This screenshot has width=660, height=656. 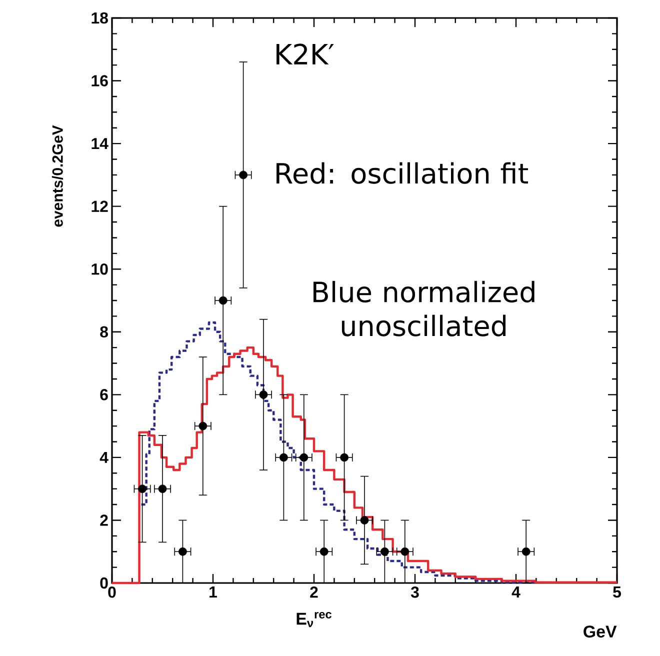 What do you see at coordinates (100, 269) in the screenshot?
I see `y-tick-label: 10` at bounding box center [100, 269].